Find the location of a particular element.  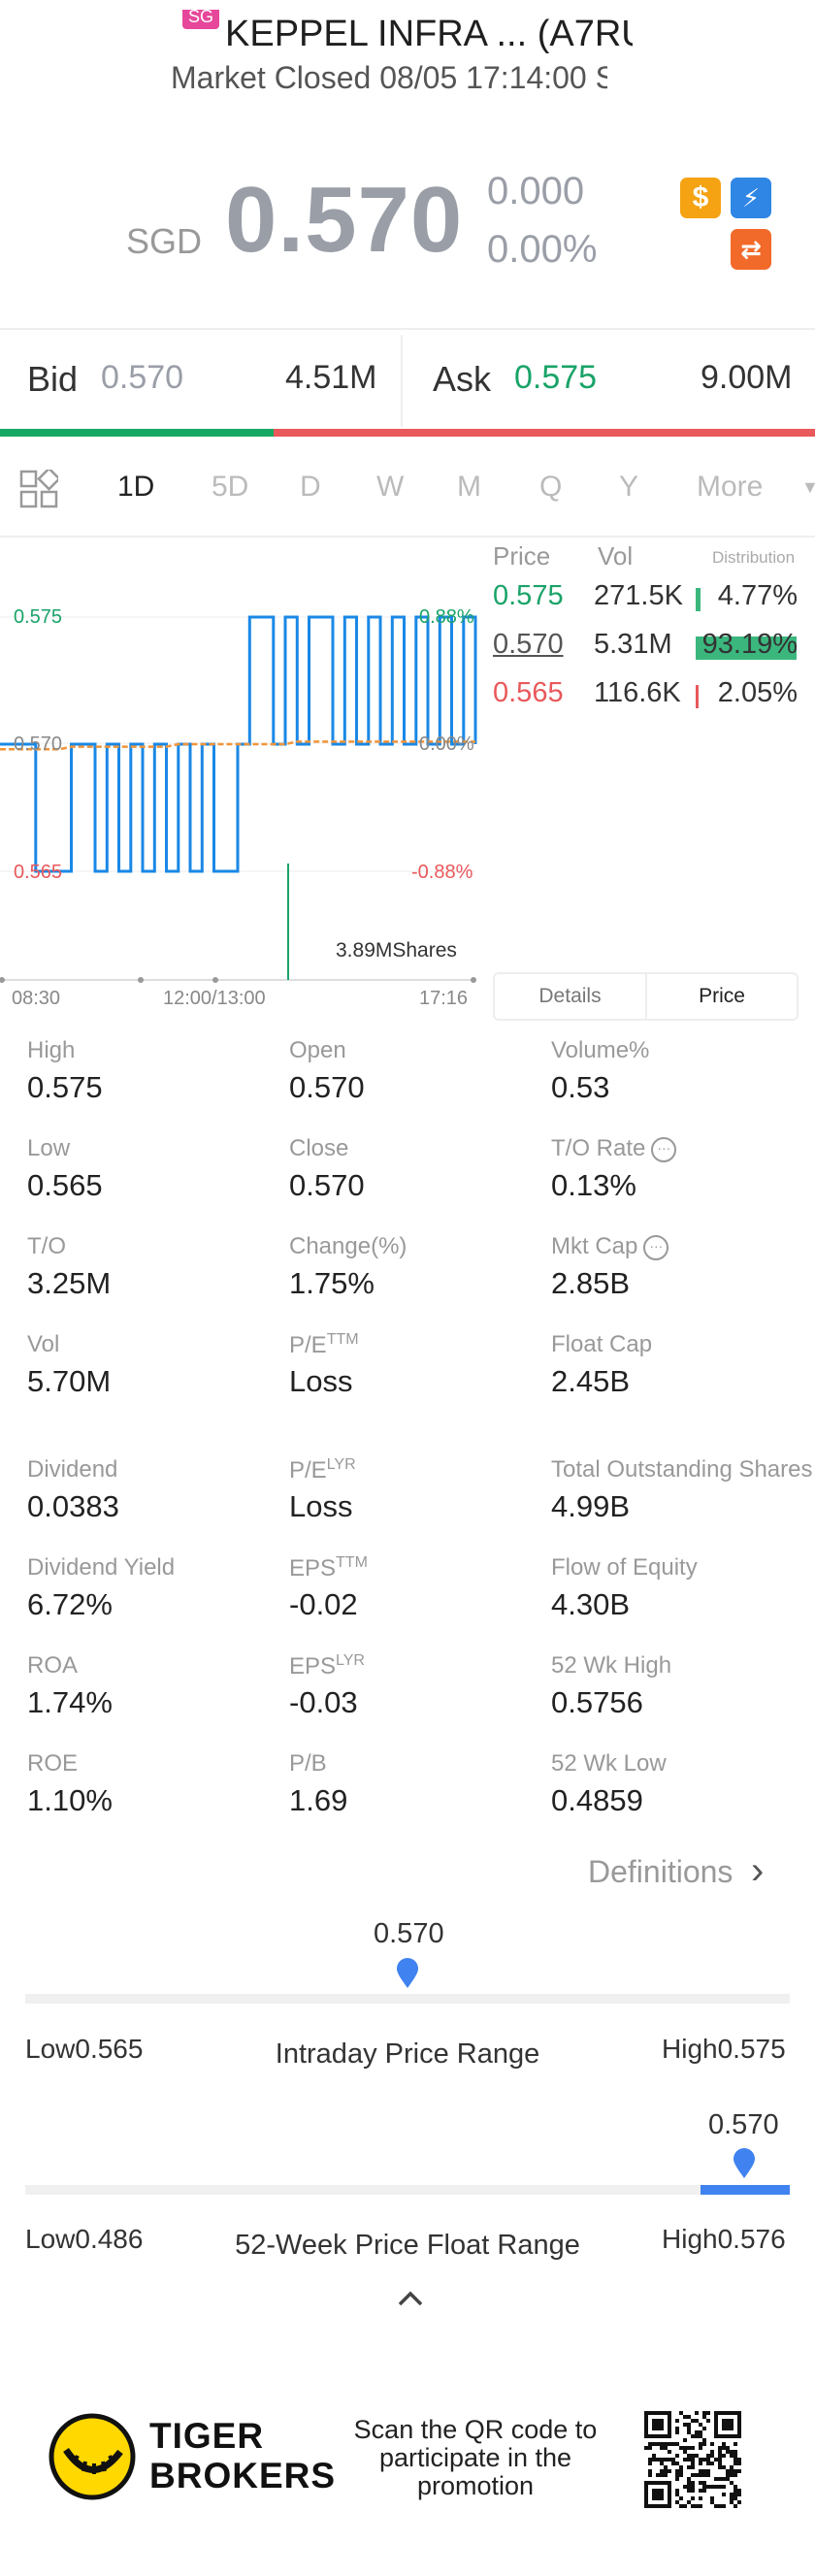

market-status: Market Closed 08/05 17:14:00 SGT is located at coordinates (389, 78).